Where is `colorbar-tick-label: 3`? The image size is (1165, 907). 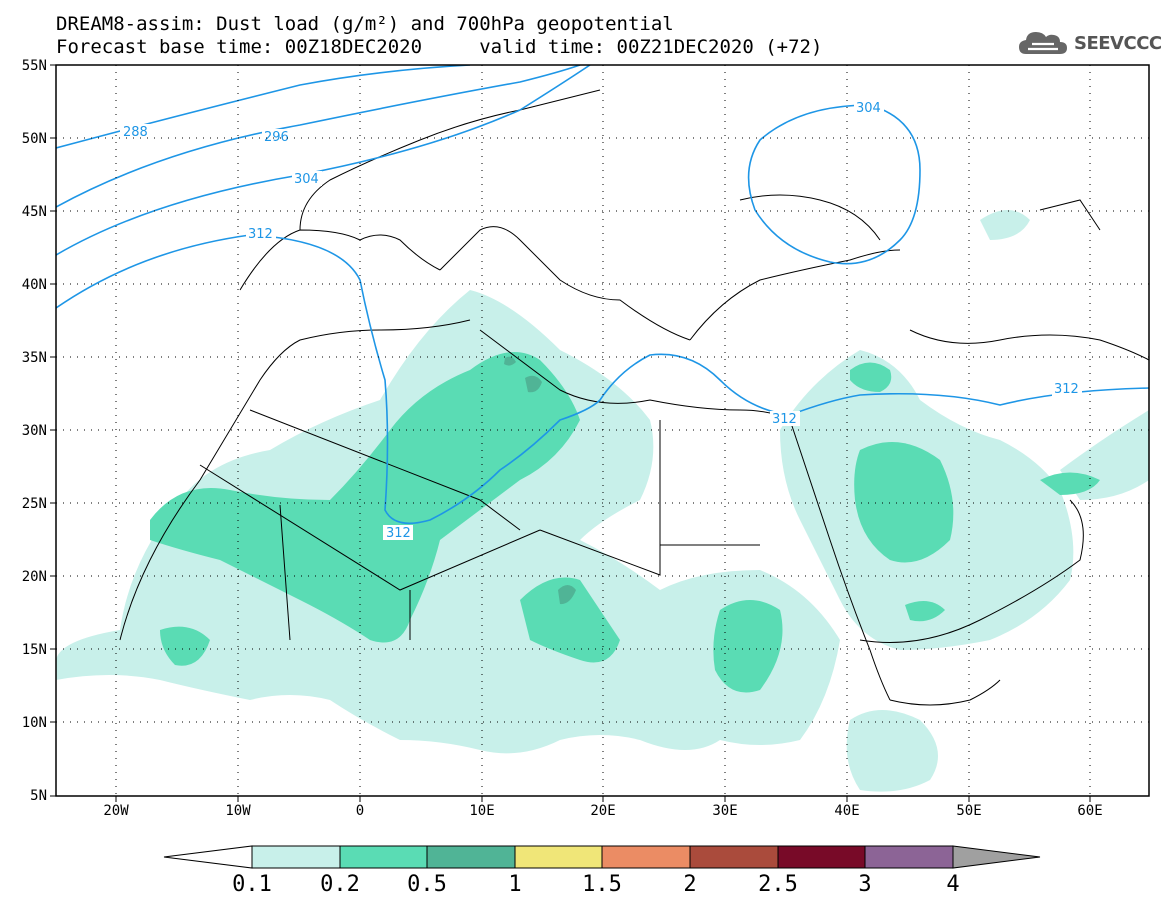
colorbar-tick-label: 3 is located at coordinates (864, 884).